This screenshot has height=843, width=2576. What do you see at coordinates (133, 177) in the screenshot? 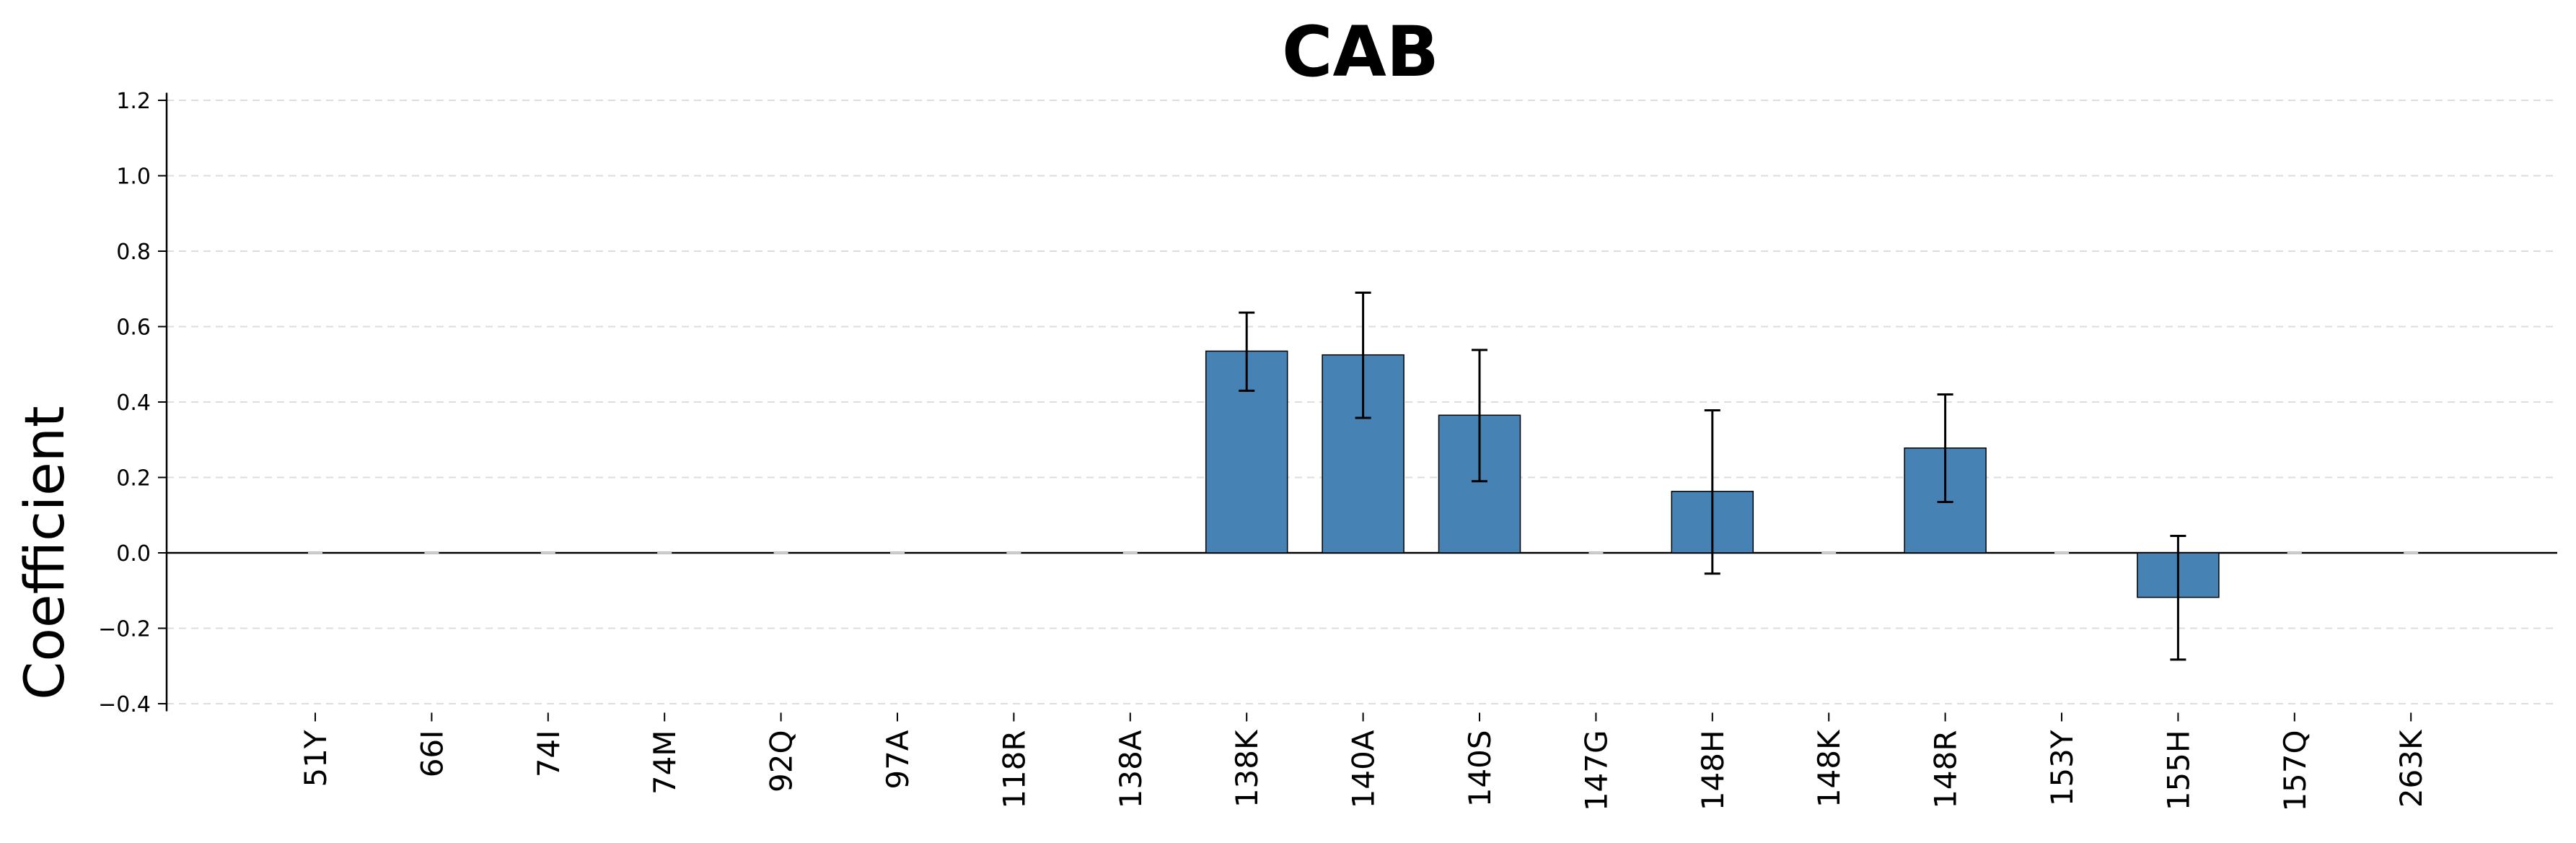
I see `y-tick-label: 1.0` at bounding box center [133, 177].